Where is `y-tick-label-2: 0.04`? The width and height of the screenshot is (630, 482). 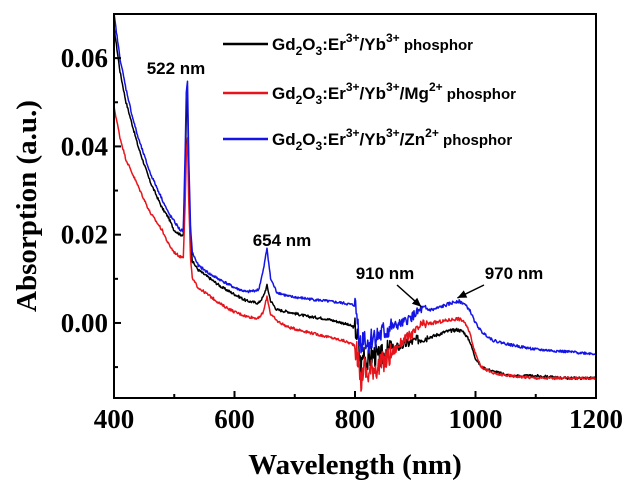 y-tick-label-2: 0.04 is located at coordinates (84, 146).